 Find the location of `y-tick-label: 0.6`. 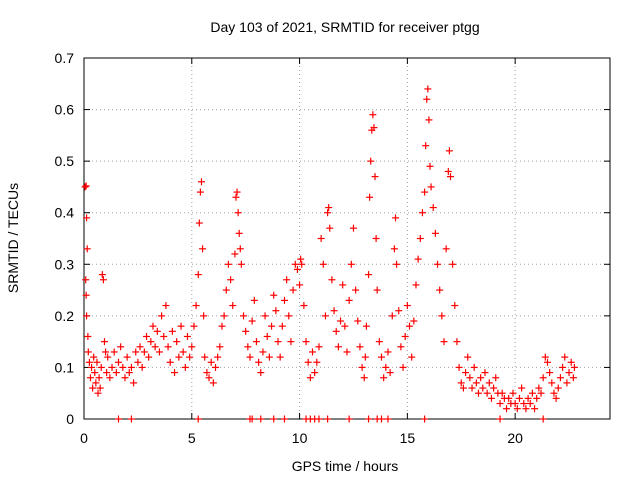

y-tick-label: 0.6 is located at coordinates (65, 110).